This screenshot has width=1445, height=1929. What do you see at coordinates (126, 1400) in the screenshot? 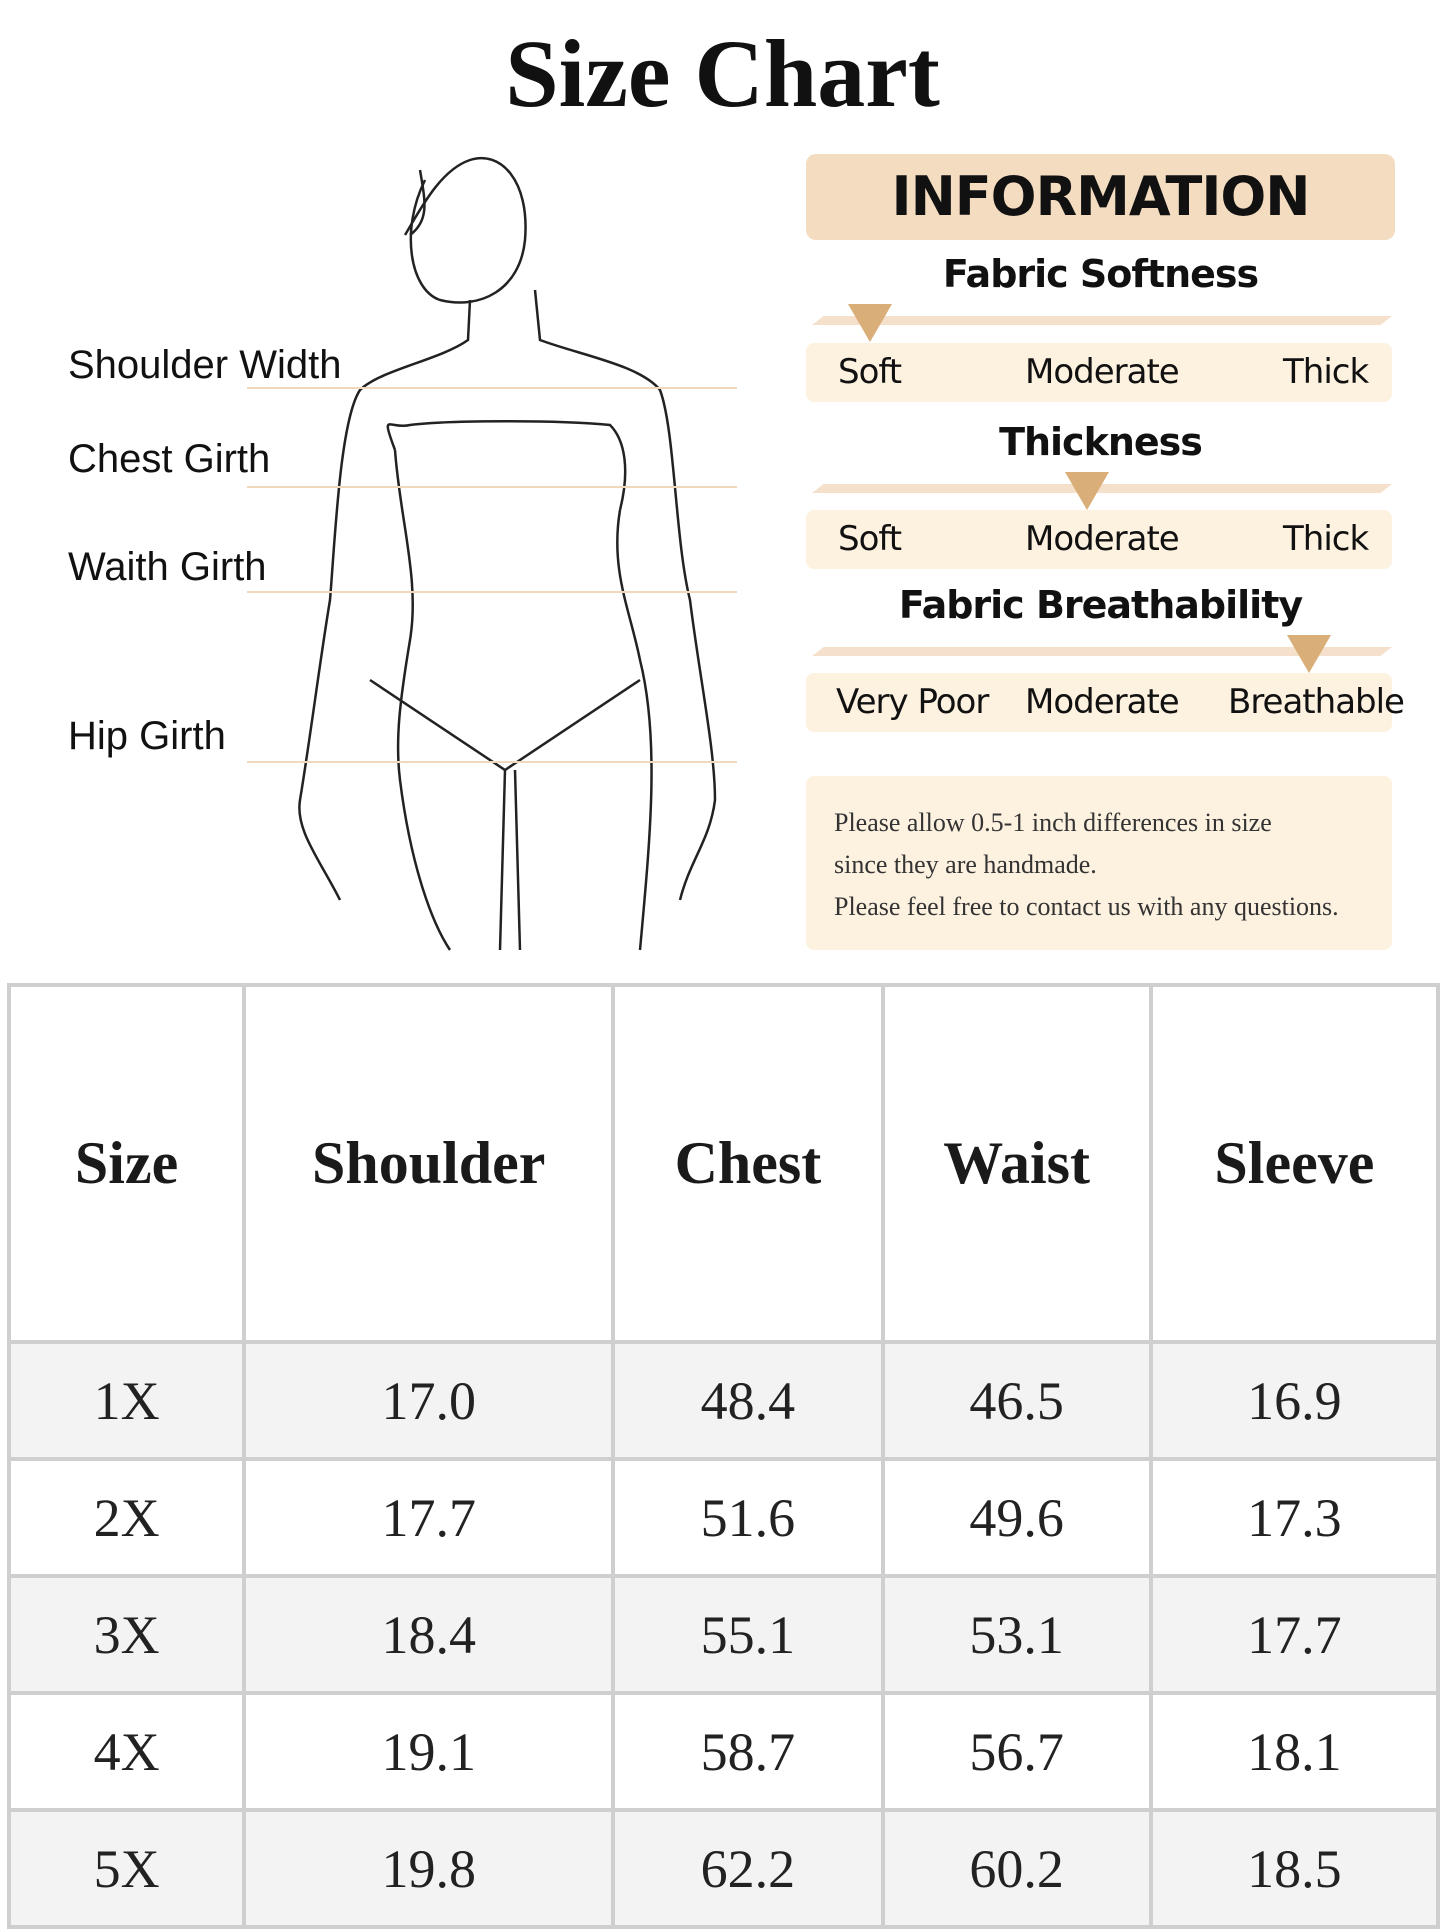
I see `table-cell: 1X` at bounding box center [126, 1400].